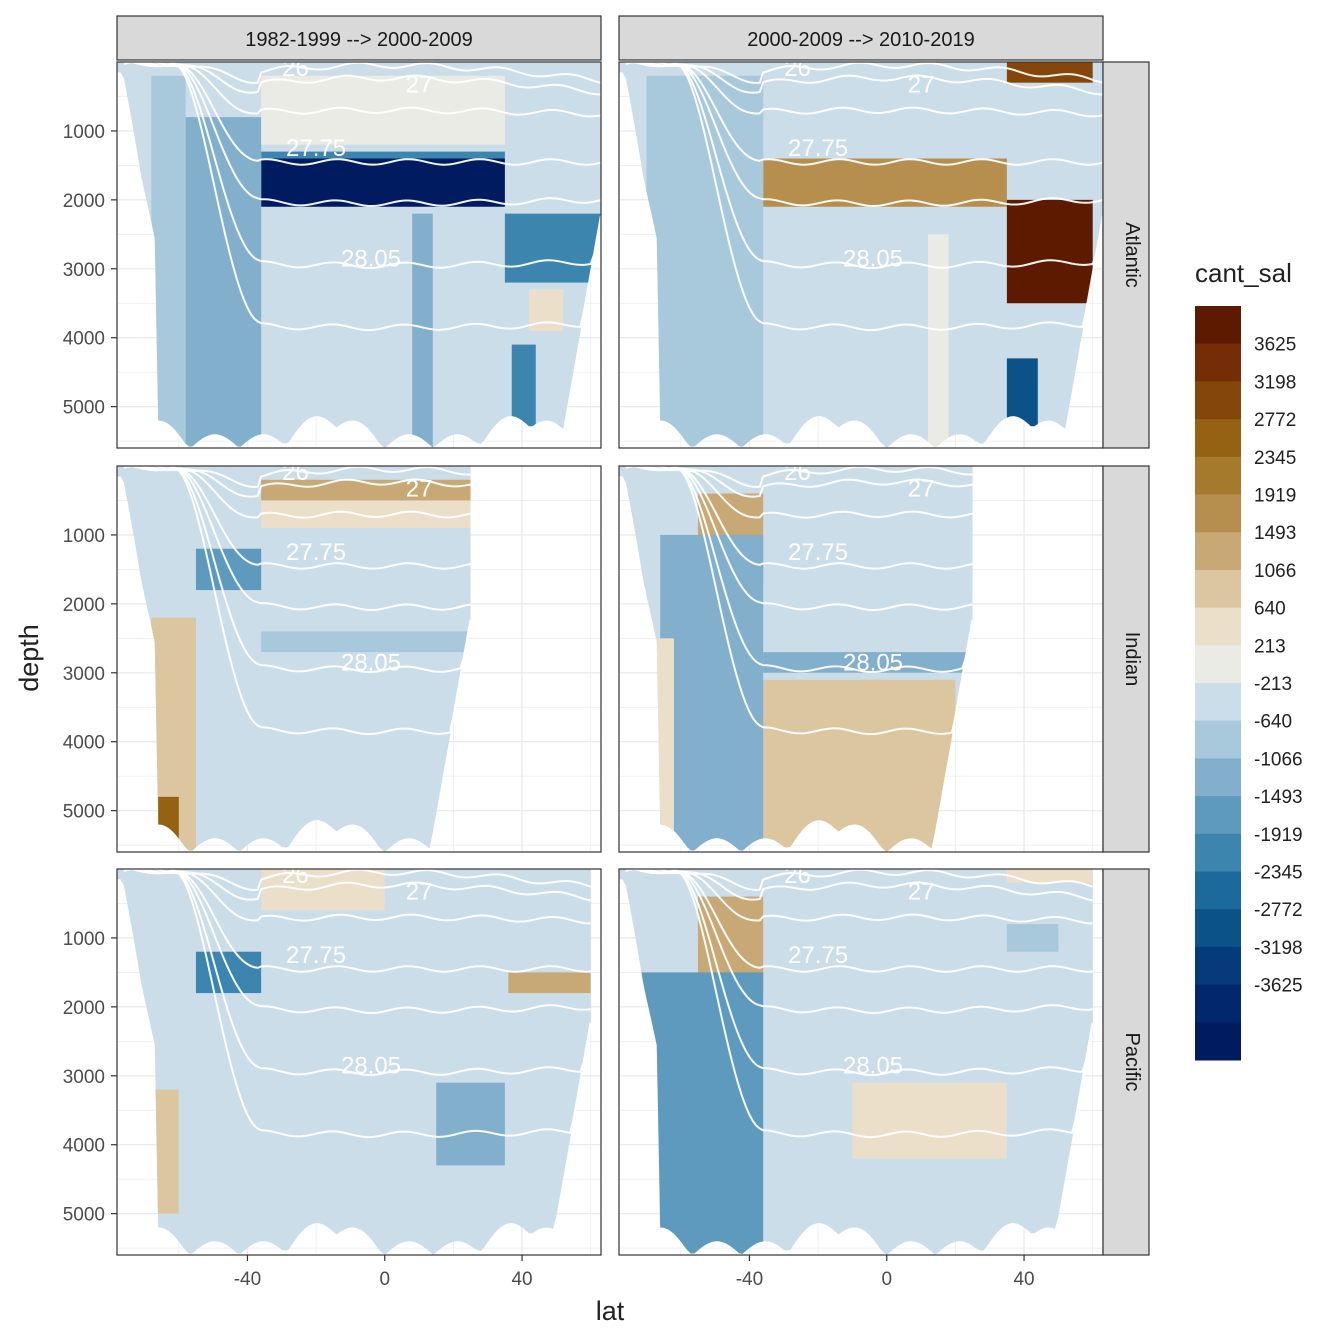 Image resolution: width=1344 pixels, height=1344 pixels. I want to click on panel-pacific-1: 26 27 27.75 28.05, so click(359, 1059).